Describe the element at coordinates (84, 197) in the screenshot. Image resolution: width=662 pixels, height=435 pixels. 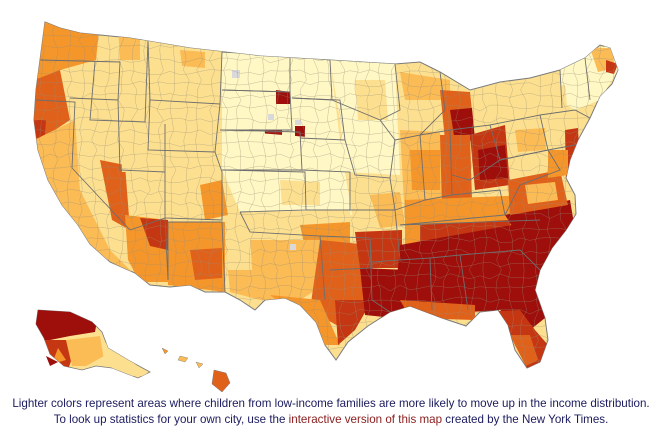
I see `region-california` at that location.